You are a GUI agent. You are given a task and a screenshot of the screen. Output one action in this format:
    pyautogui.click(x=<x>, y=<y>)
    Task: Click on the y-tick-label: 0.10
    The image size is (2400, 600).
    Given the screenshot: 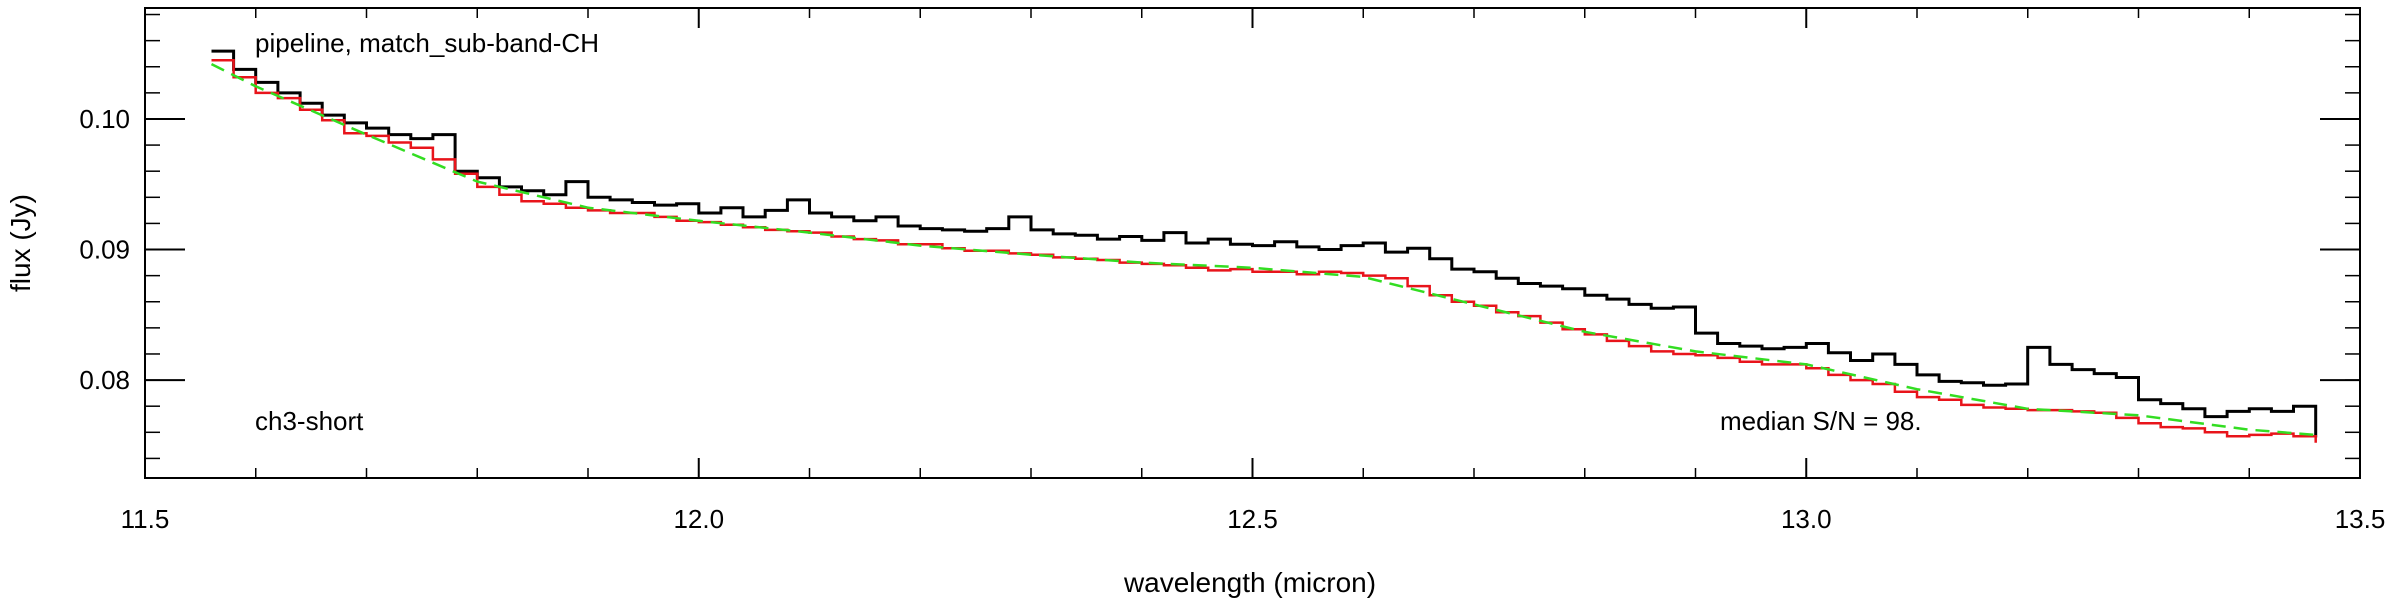 What is the action you would take?
    pyautogui.click(x=104, y=119)
    